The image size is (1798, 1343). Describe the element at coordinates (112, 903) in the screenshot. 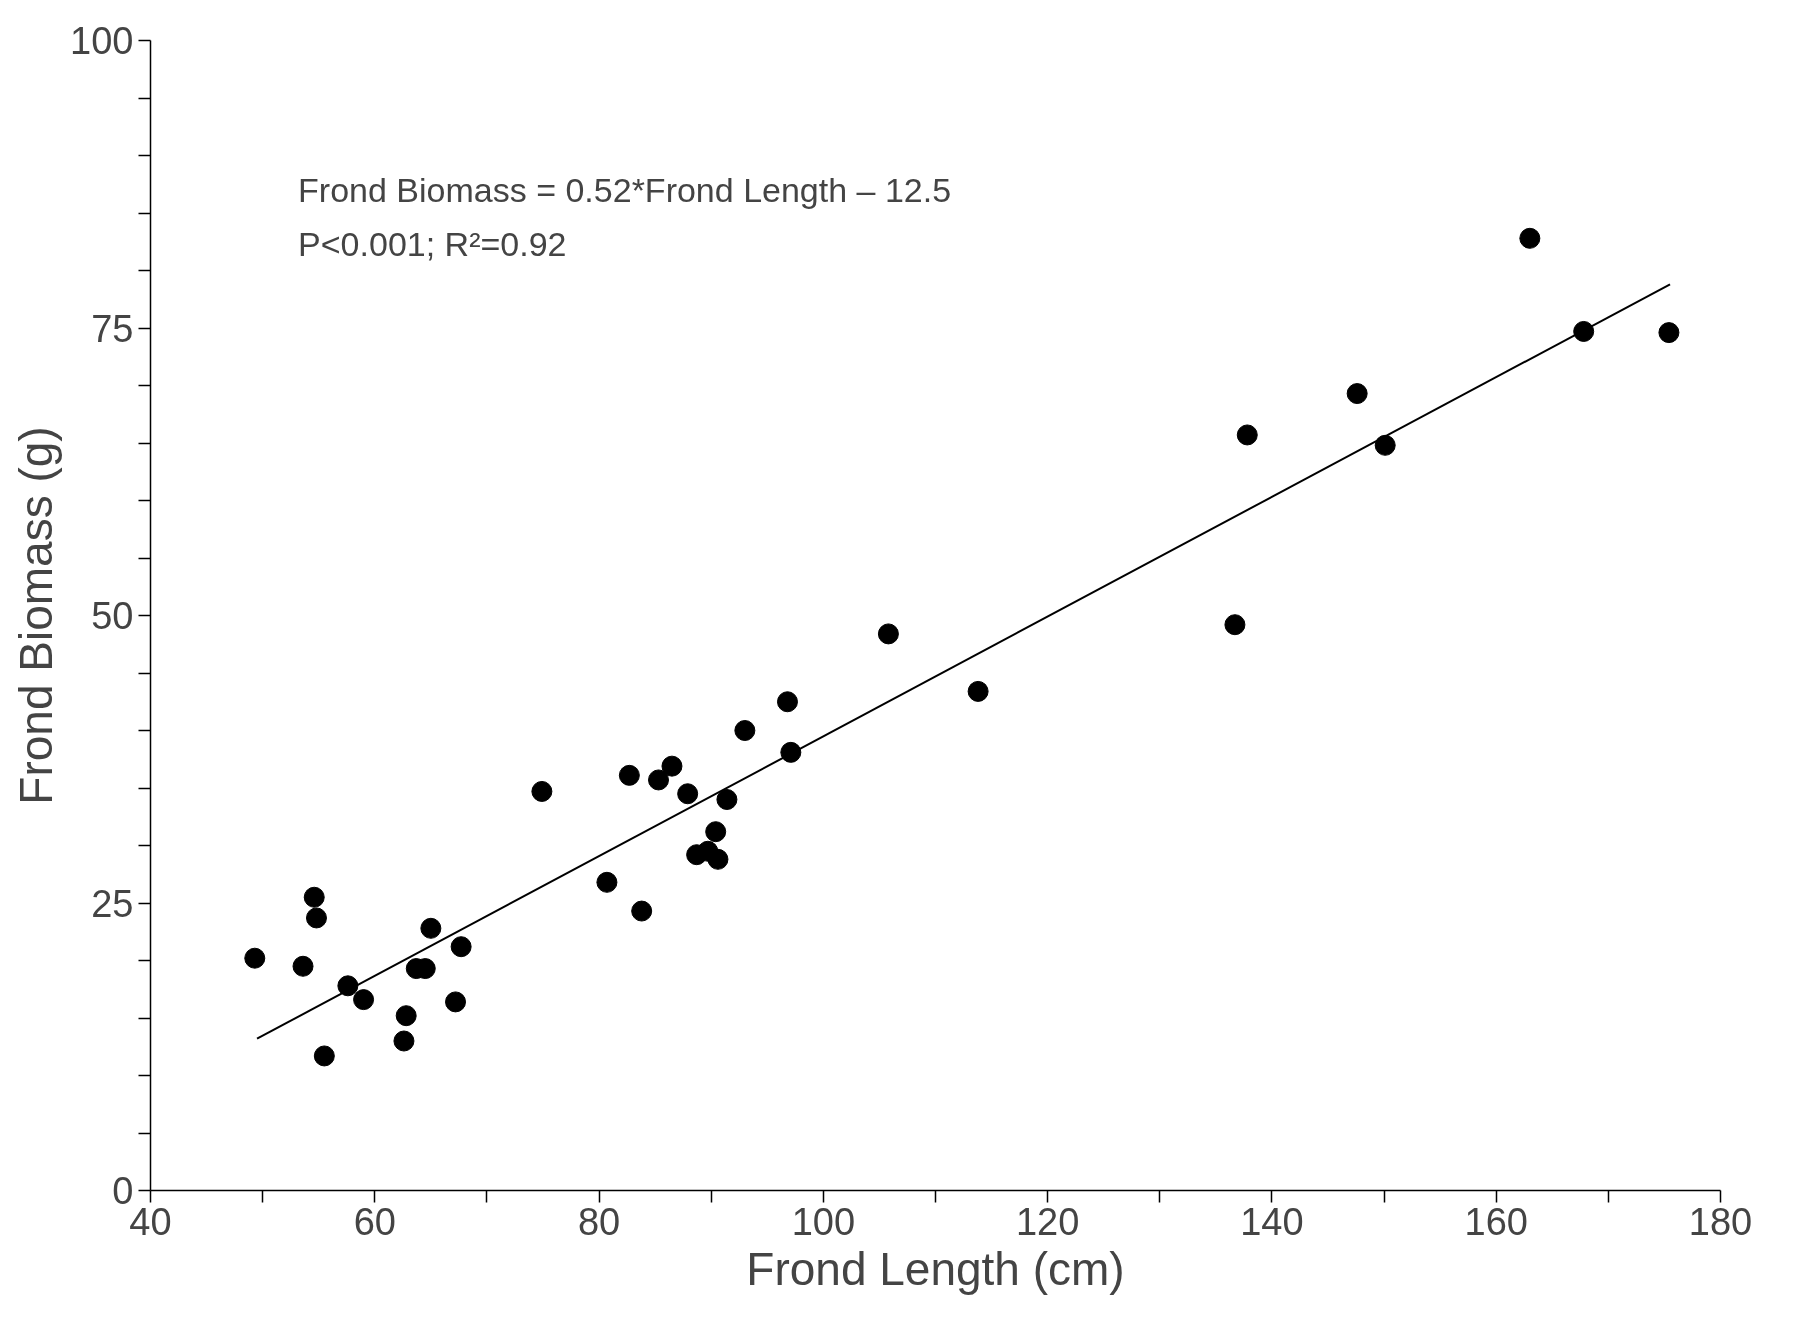

I see `y-tick-label: 25` at that location.